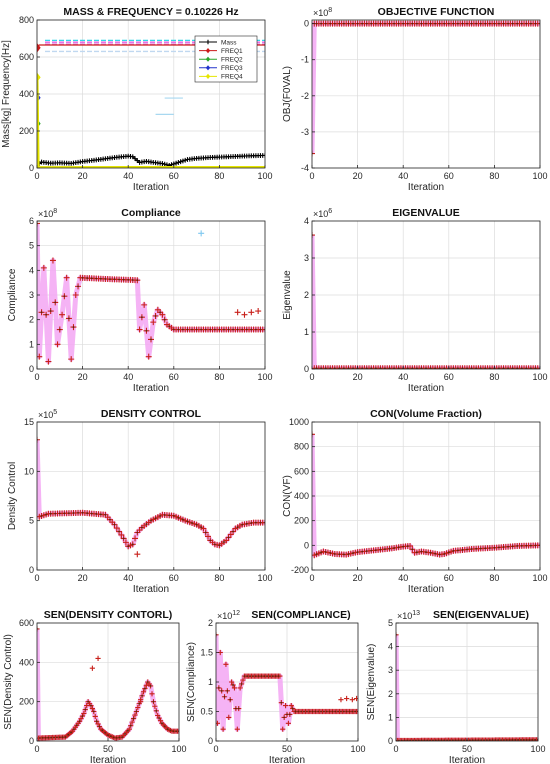 This screenshot has height=764, width=550. Describe the element at coordinates (449, 176) in the screenshot. I see `x-tick-label: 60` at that location.